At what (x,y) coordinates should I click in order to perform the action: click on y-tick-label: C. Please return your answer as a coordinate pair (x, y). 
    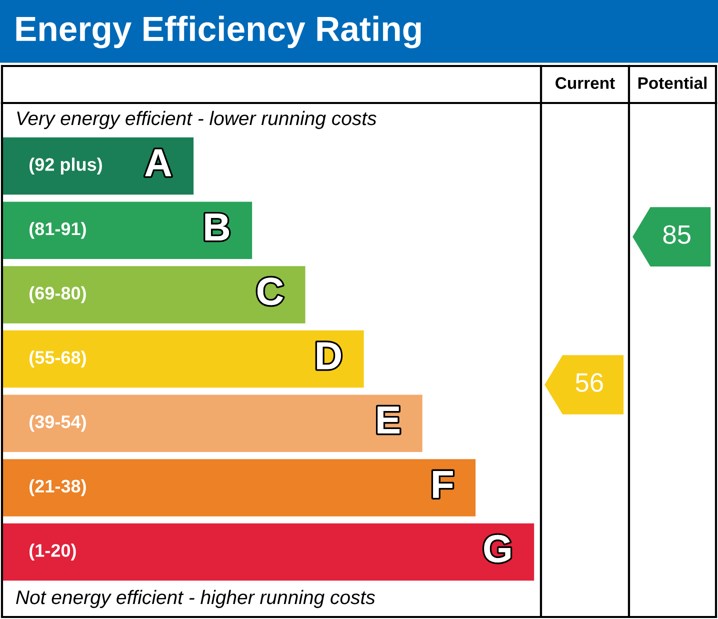
    Looking at the image, I should click on (270, 292).